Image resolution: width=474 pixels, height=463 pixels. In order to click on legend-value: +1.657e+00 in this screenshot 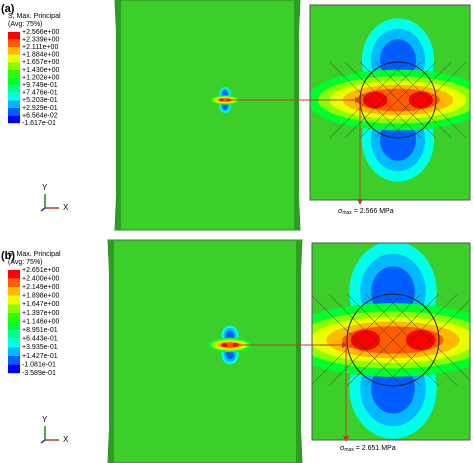, I will do `click(40, 62)`.